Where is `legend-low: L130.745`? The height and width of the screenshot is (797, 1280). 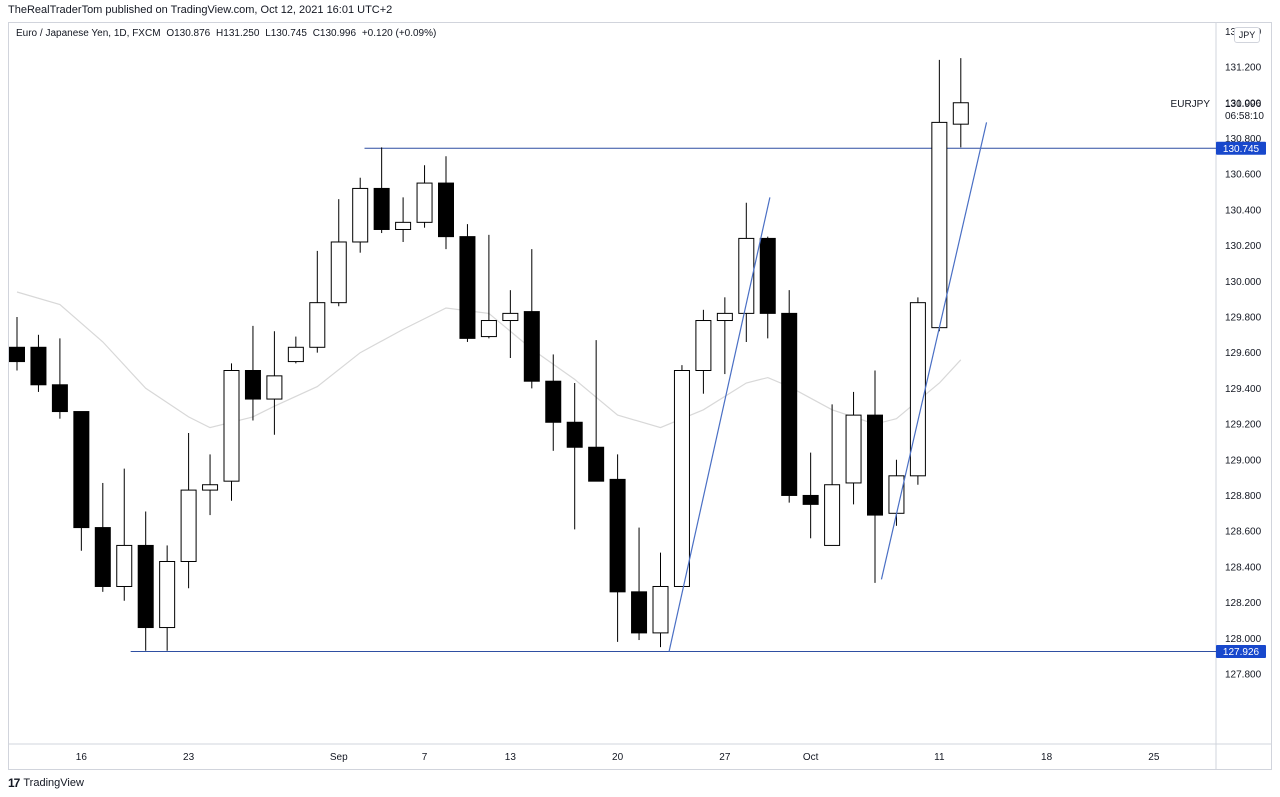 legend-low: L130.745 is located at coordinates (286, 33).